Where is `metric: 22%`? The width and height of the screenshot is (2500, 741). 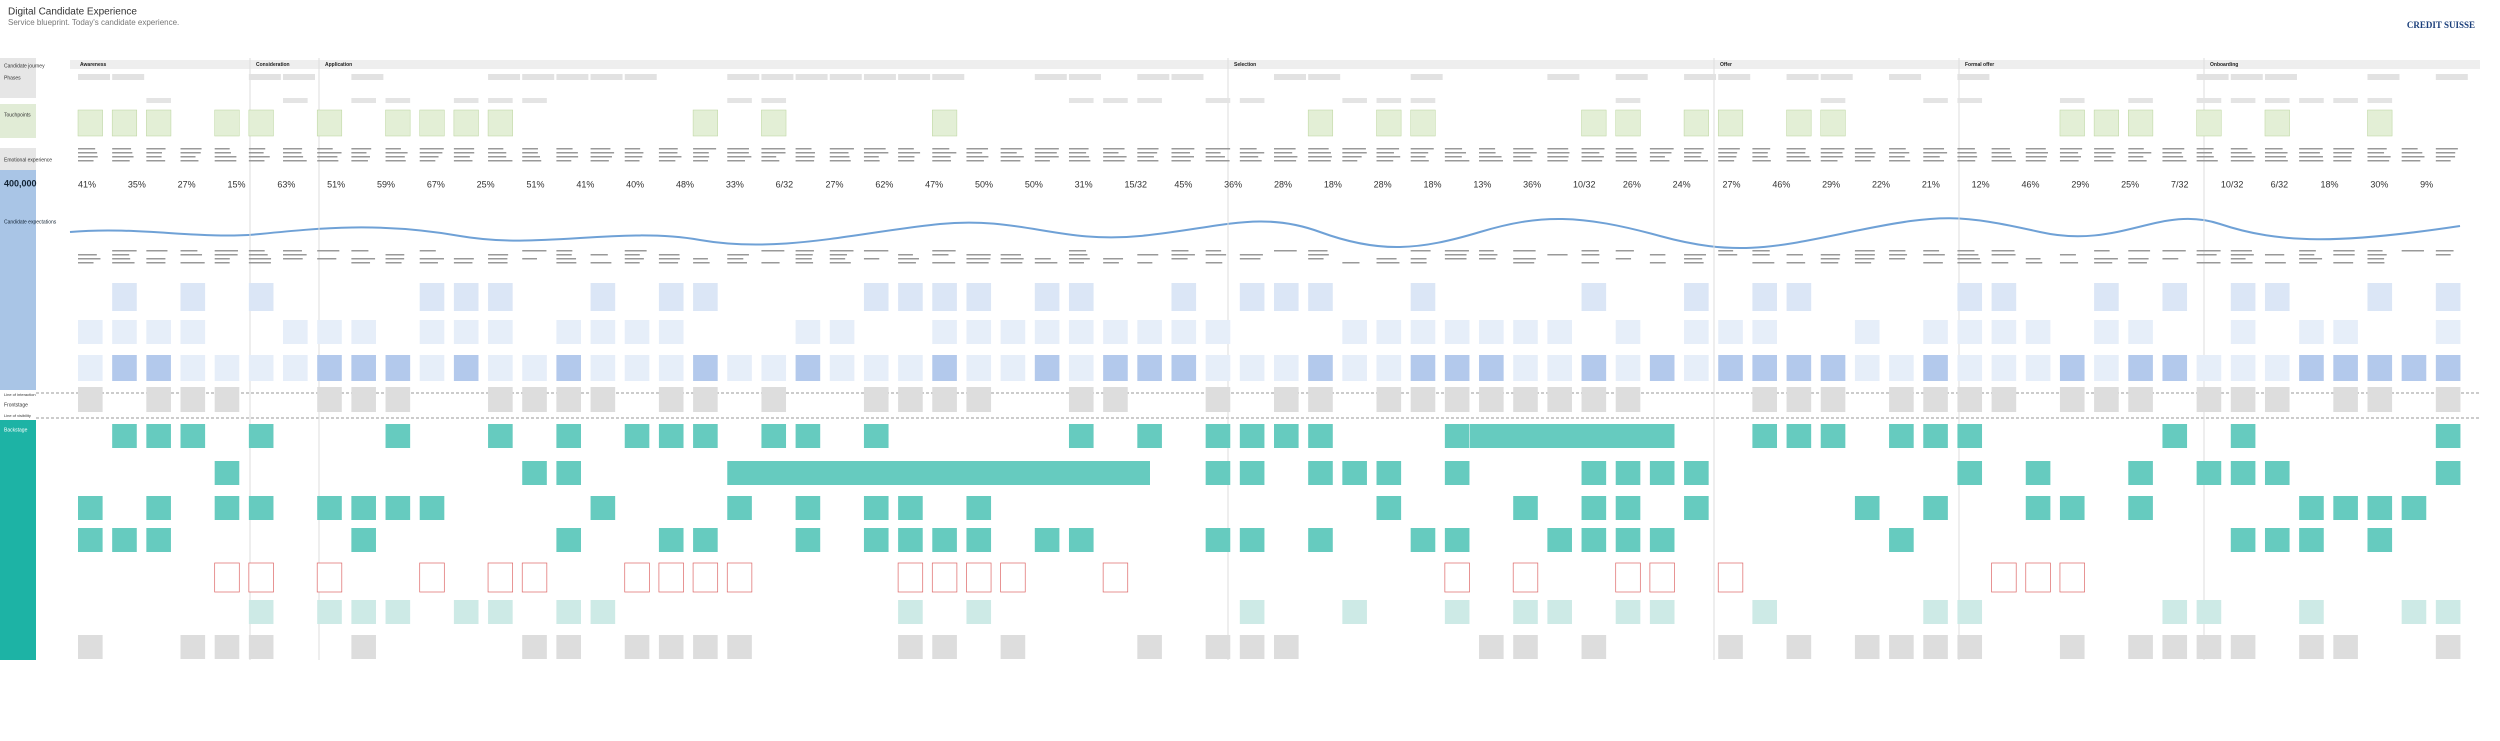 metric: 22% is located at coordinates (1881, 184).